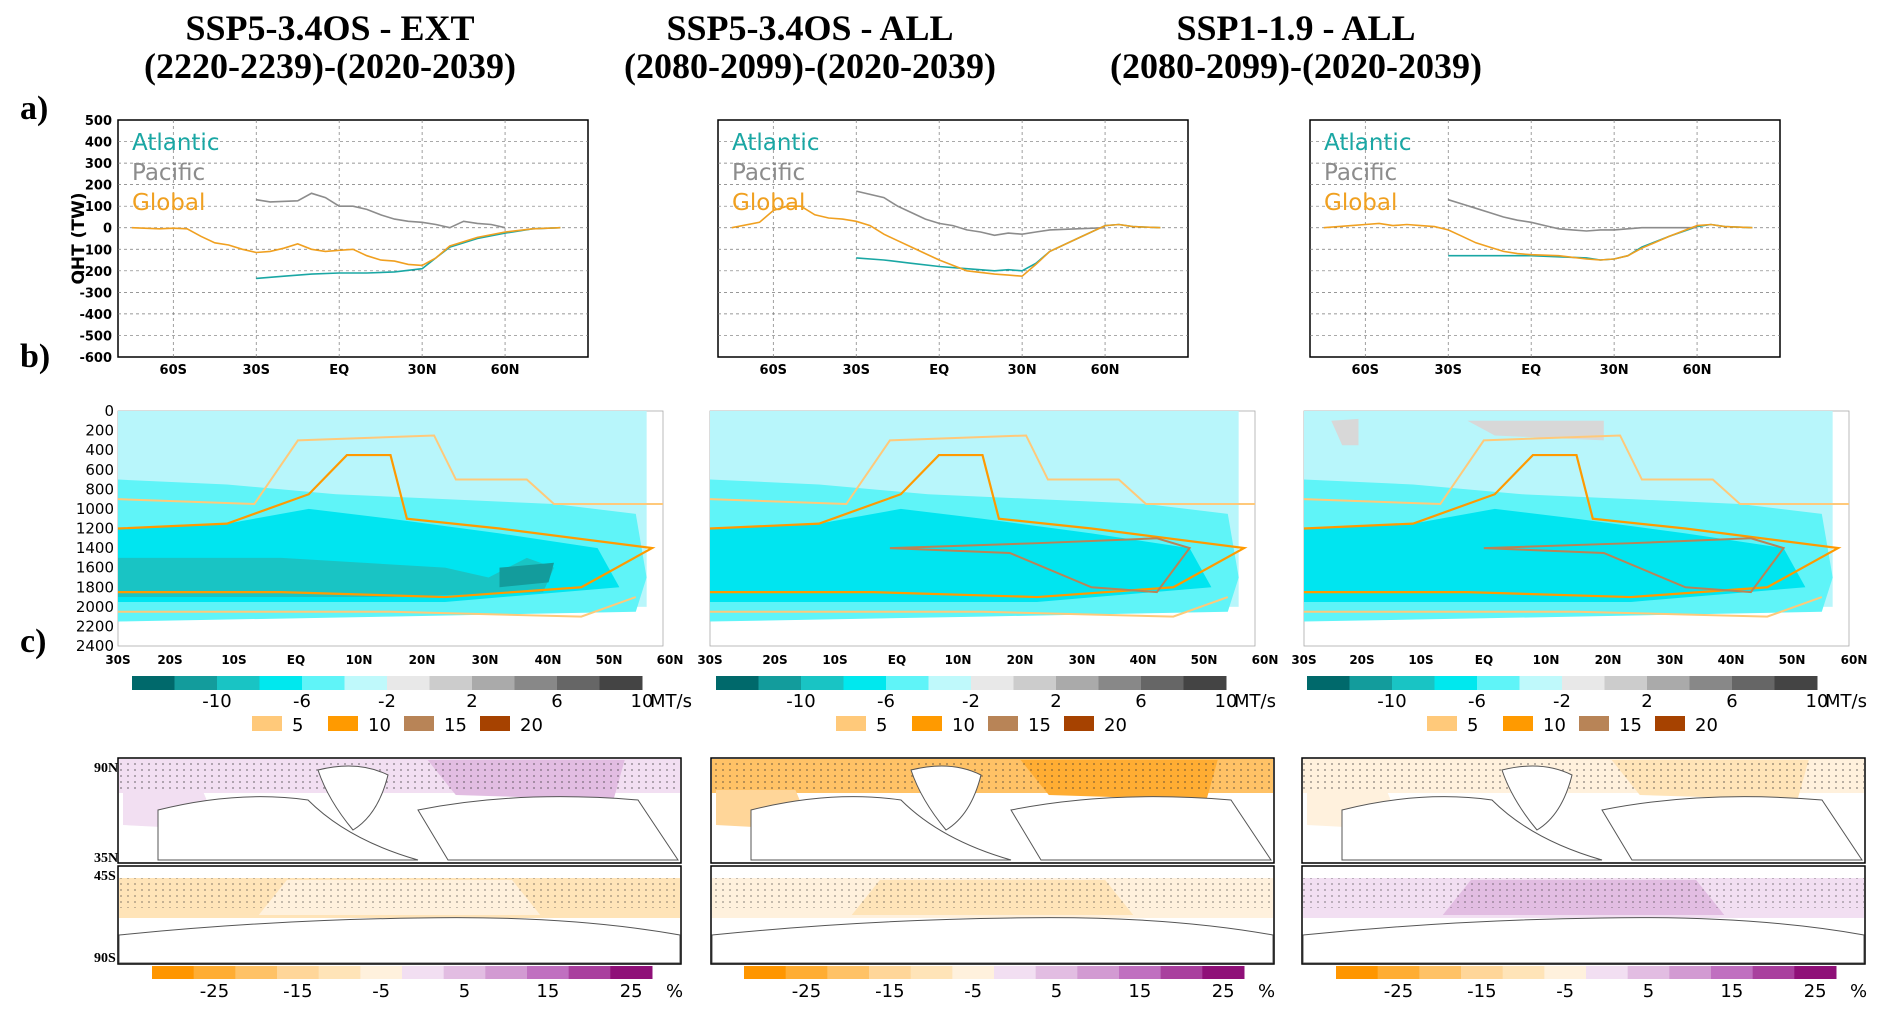 The height and width of the screenshot is (1011, 1892). I want to click on colorbar-tick: 15, so click(1731, 991).